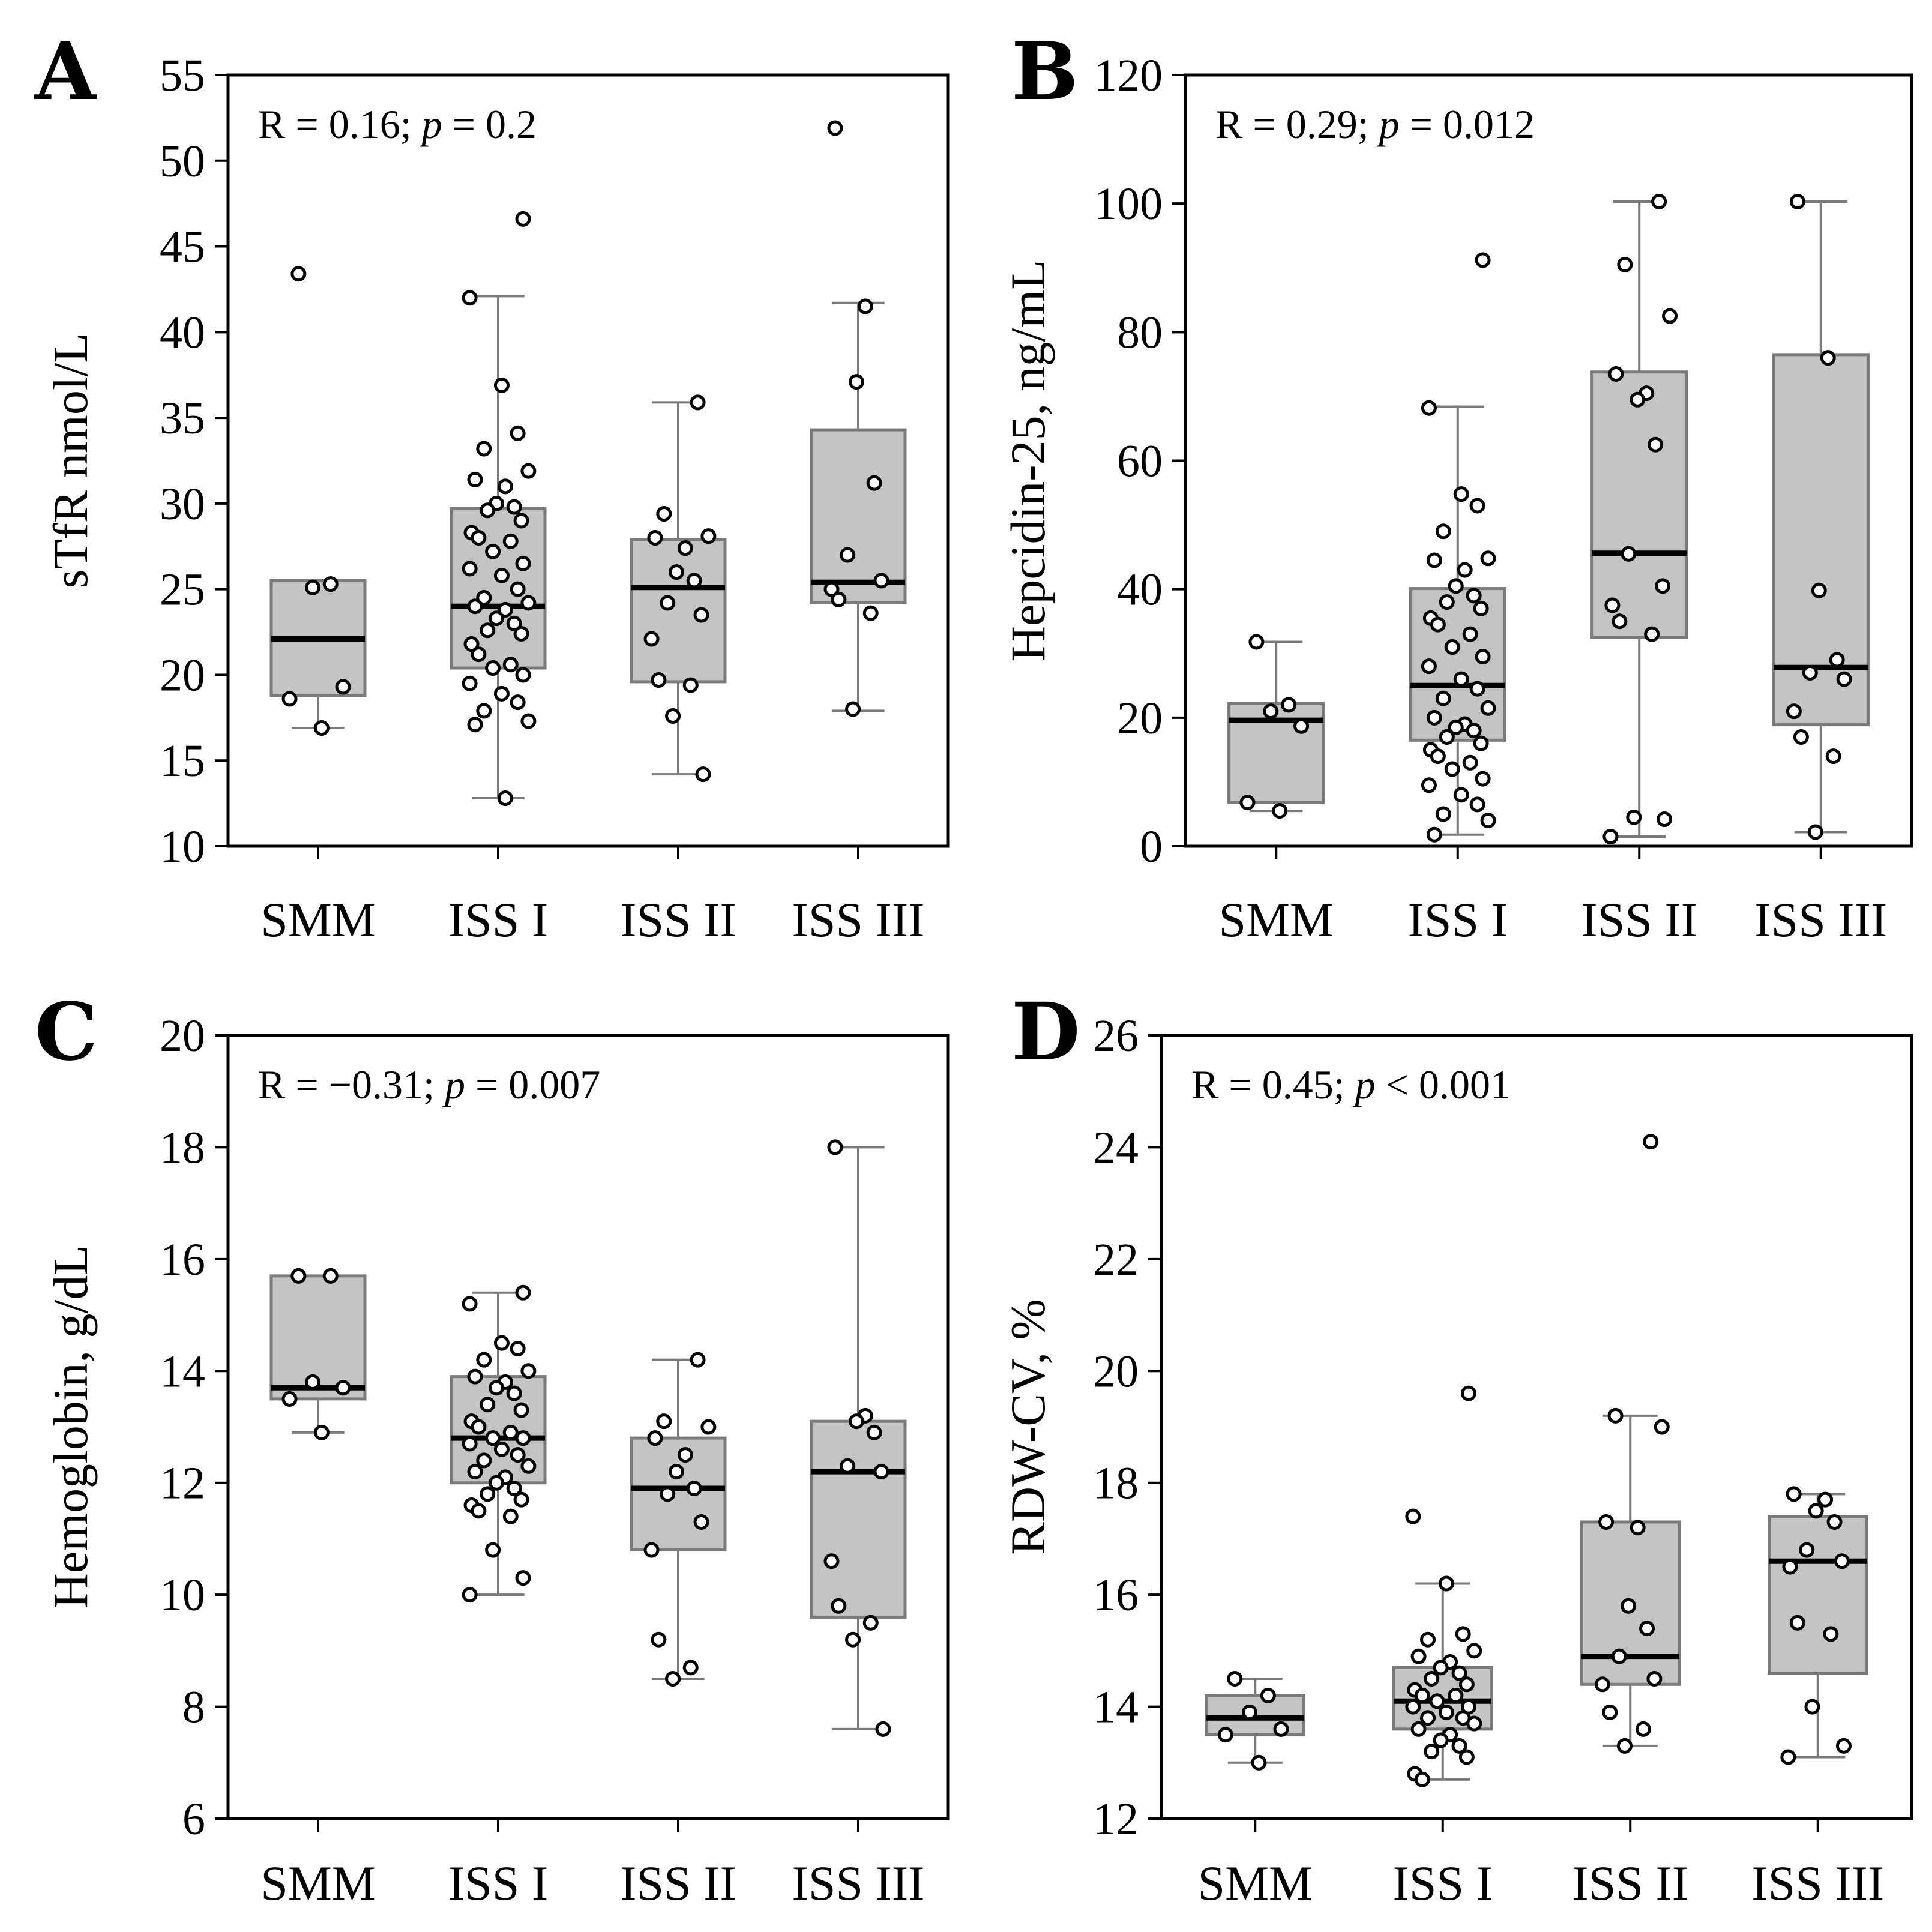 The height and width of the screenshot is (1932, 1932). I want to click on y-tick-label: 26, so click(1116, 1036).